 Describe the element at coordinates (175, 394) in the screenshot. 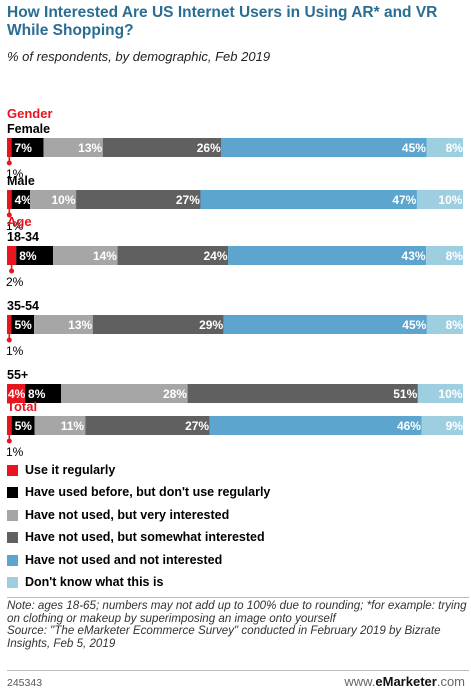

I see `data-label: 28%` at that location.